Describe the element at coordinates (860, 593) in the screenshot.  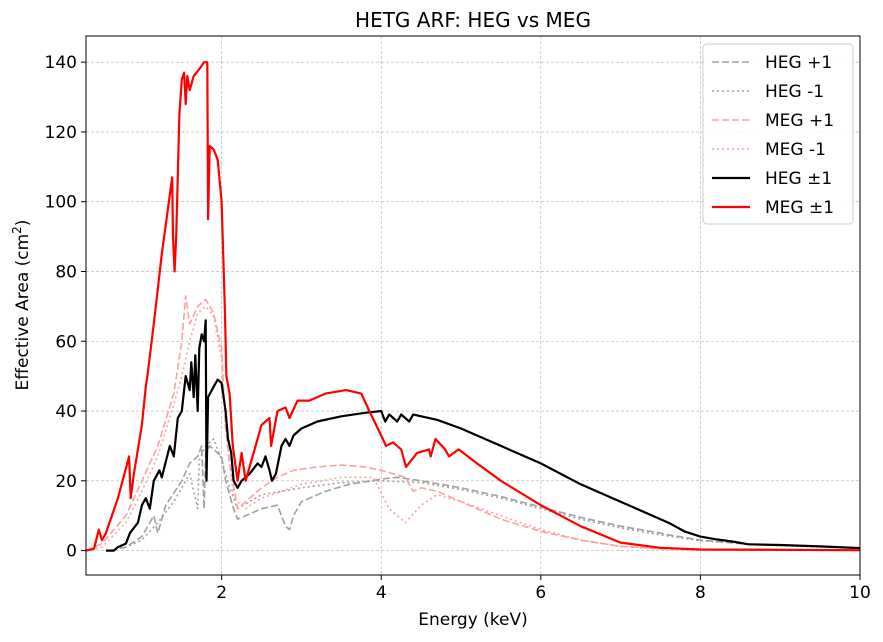
I see `x-tick-label: 10` at that location.